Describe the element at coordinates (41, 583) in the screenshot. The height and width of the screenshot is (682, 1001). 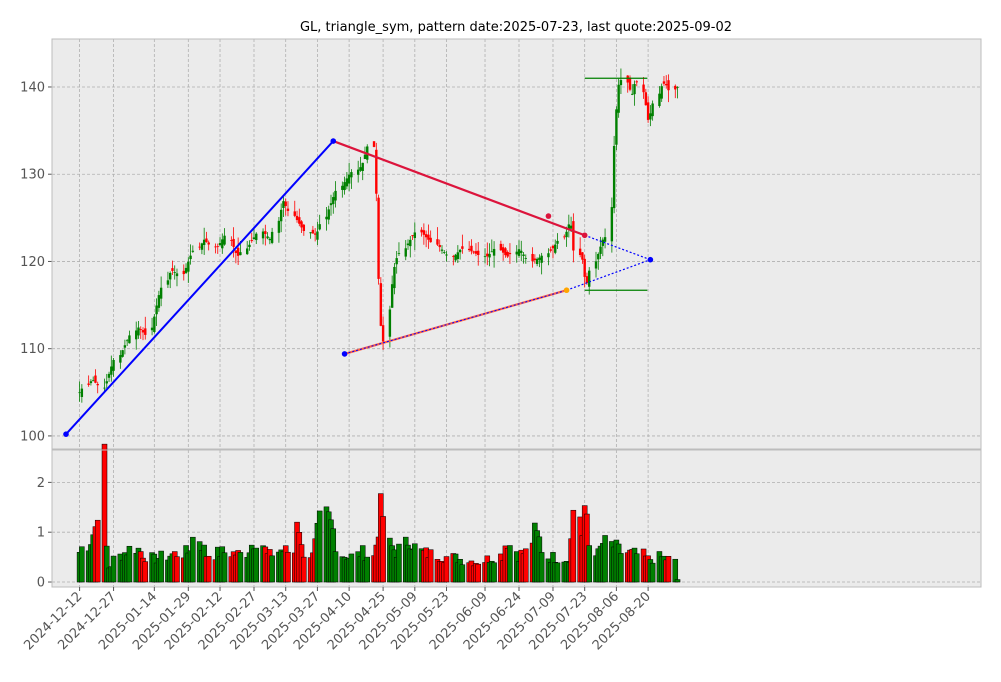
I see `volume-y-tick-label: 0` at that location.